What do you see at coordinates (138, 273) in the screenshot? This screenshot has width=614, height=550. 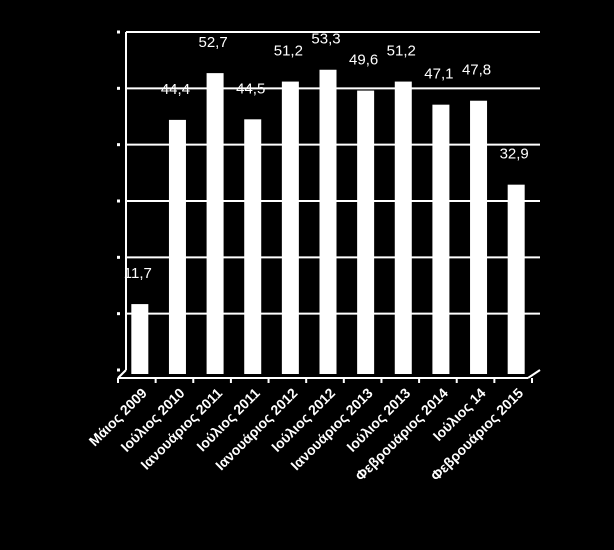 I see `value-label: 11,7` at bounding box center [138, 273].